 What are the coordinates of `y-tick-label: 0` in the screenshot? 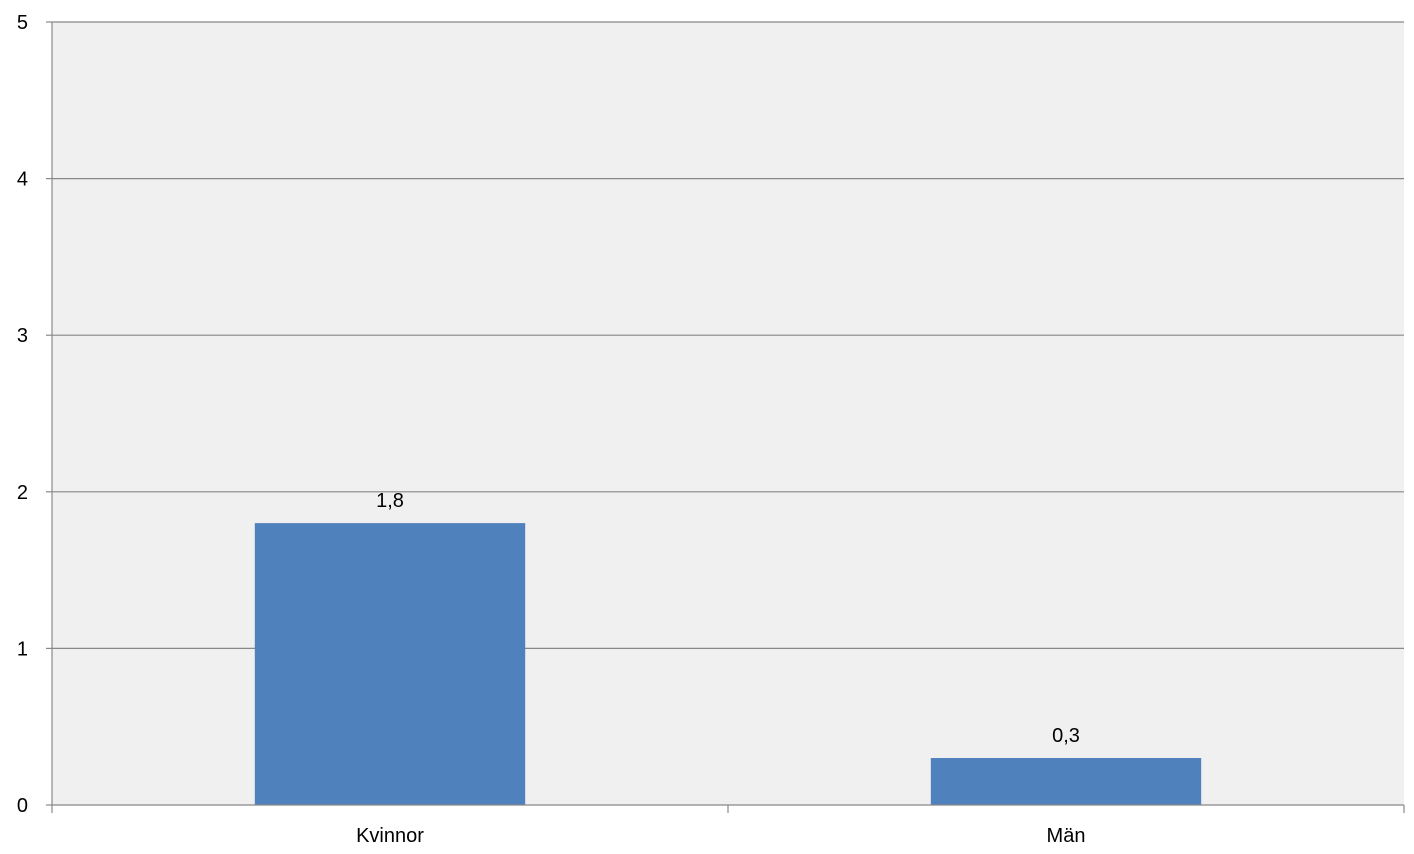 It's located at (22, 806).